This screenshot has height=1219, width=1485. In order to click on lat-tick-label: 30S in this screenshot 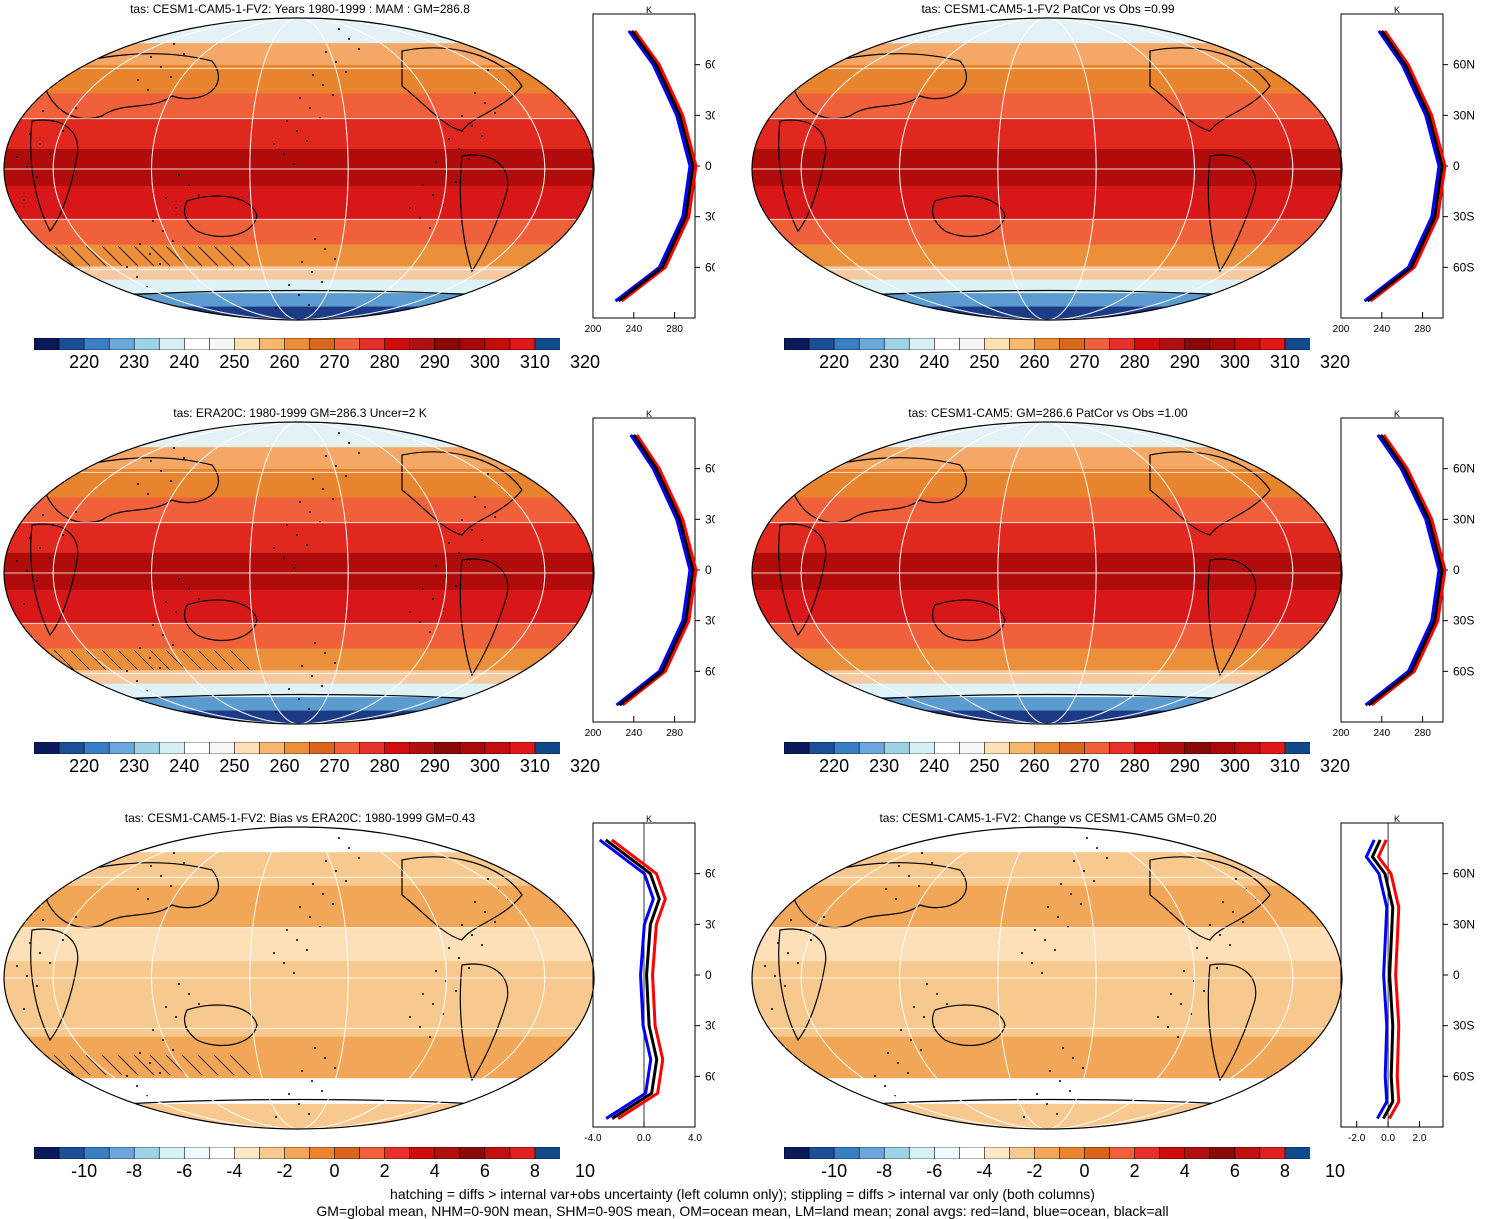, I will do `click(710, 217)`.